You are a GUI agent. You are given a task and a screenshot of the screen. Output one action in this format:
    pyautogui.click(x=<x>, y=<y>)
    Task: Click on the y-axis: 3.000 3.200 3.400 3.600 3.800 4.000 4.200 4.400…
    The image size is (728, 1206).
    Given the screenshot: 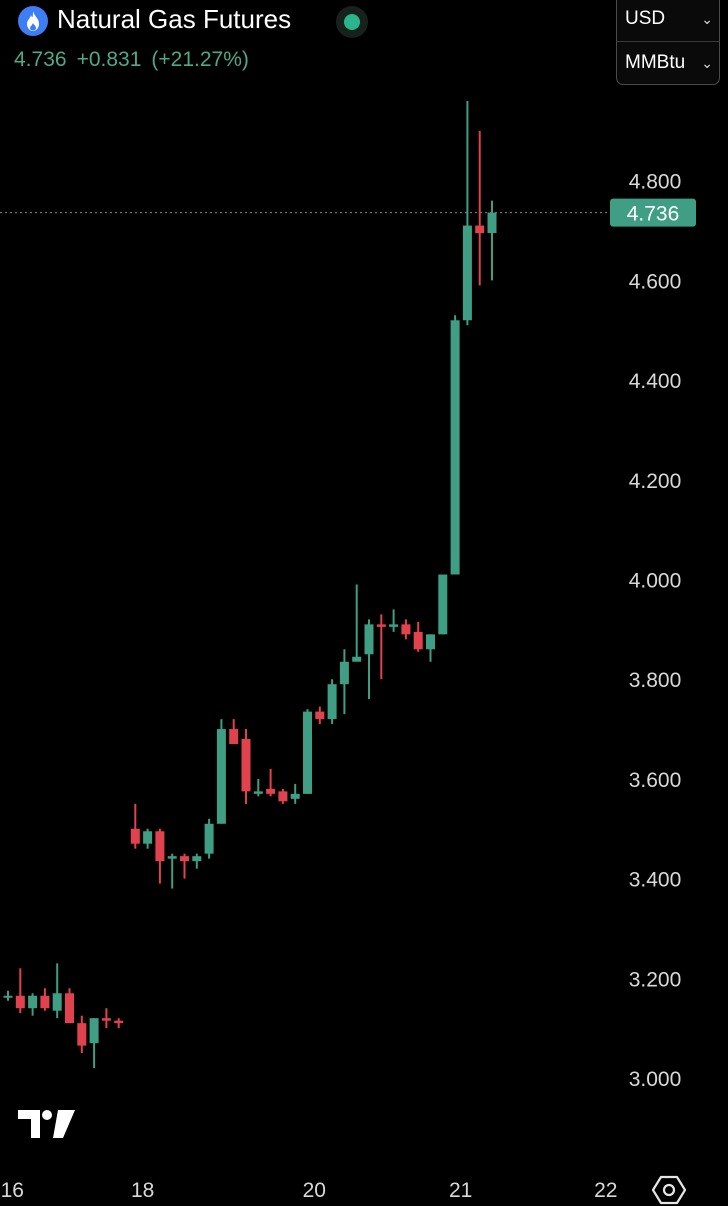 What is the action you would take?
    pyautogui.click(x=655, y=631)
    